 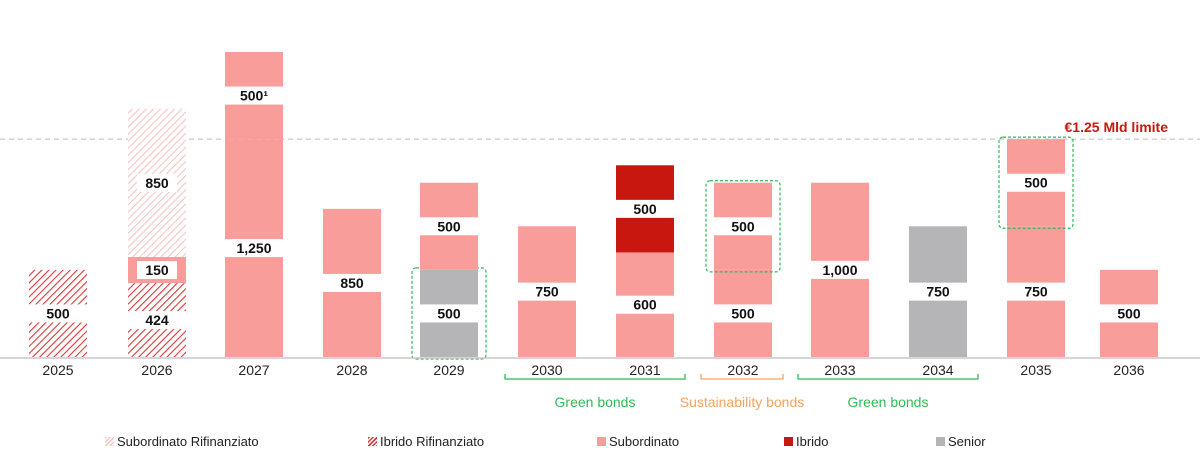 I want to click on x-tick-label: 2025, so click(x=57, y=370).